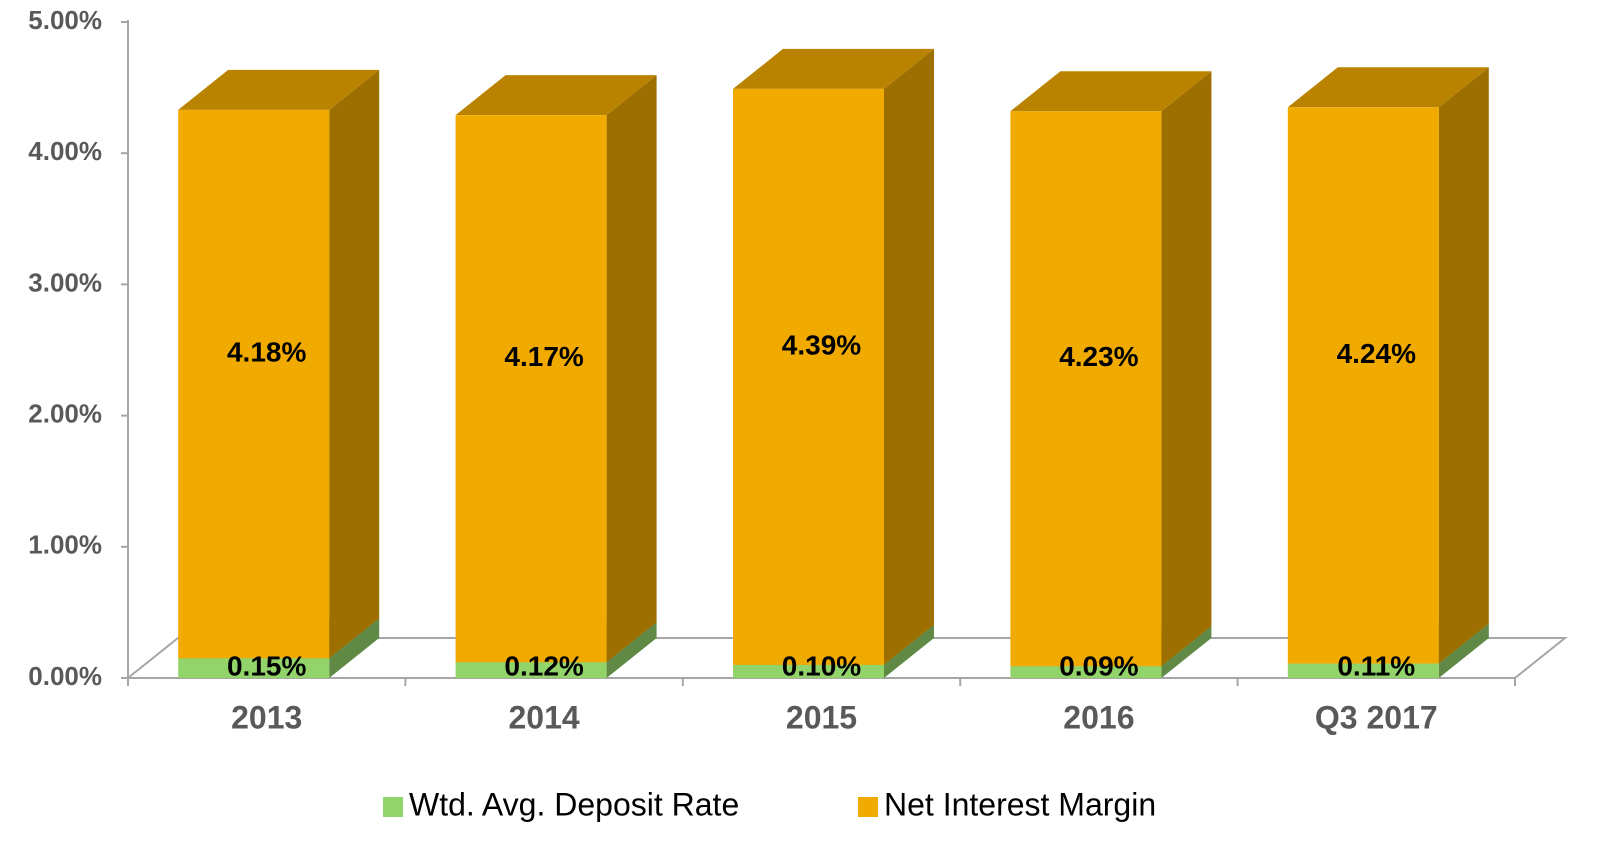 The width and height of the screenshot is (1620, 852). What do you see at coordinates (65, 413) in the screenshot?
I see `y-tick-label: 2.00%` at bounding box center [65, 413].